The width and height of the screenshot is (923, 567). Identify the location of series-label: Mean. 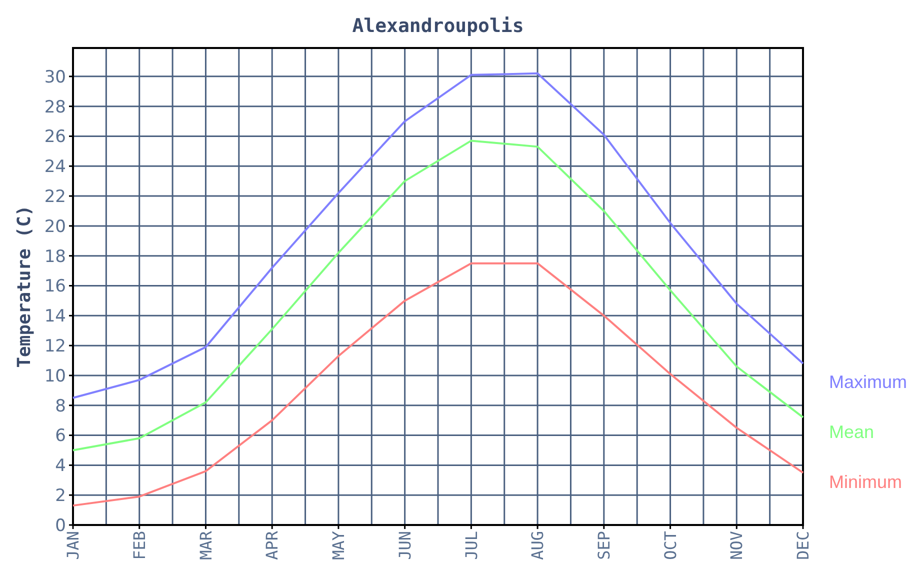
(851, 432).